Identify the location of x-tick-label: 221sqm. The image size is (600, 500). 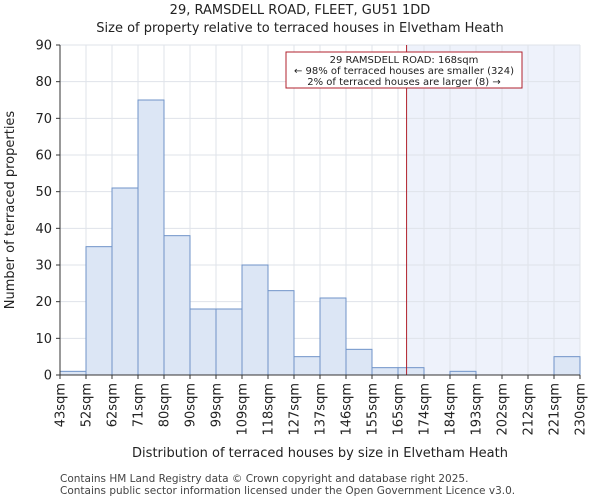
(555, 409).